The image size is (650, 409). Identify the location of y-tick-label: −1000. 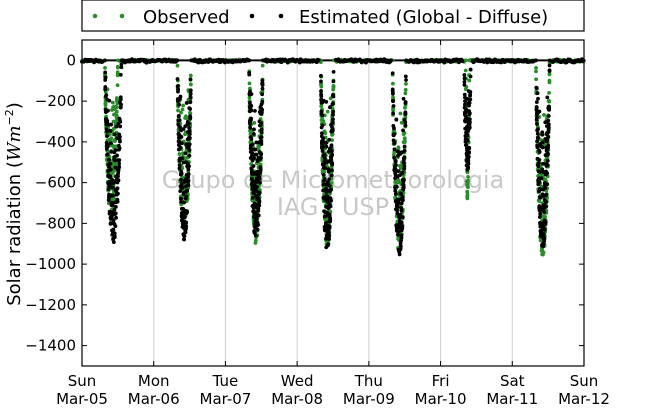
(50, 264).